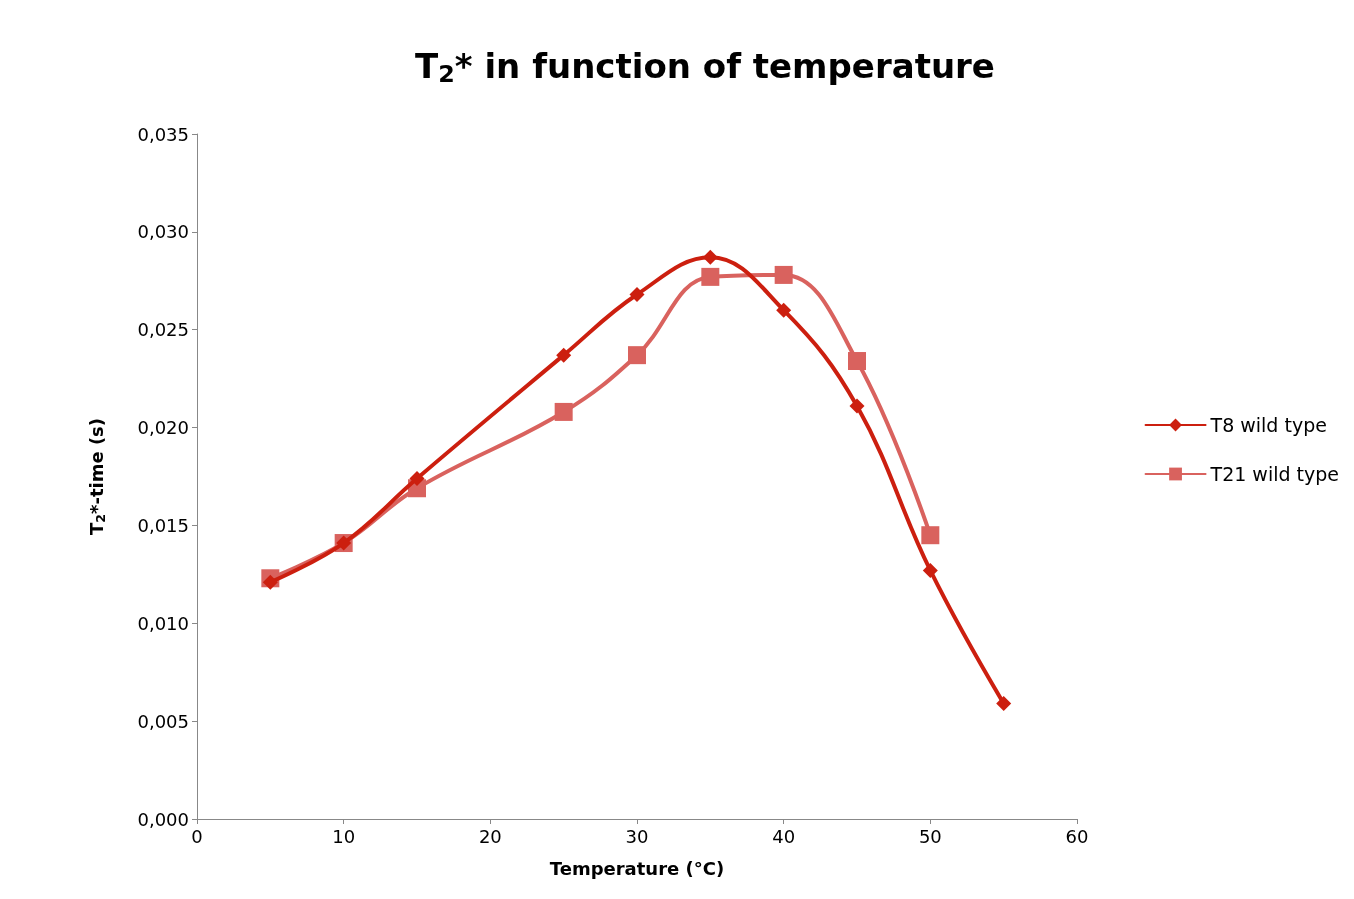  I want to click on x-tick-label: 10, so click(344, 836).